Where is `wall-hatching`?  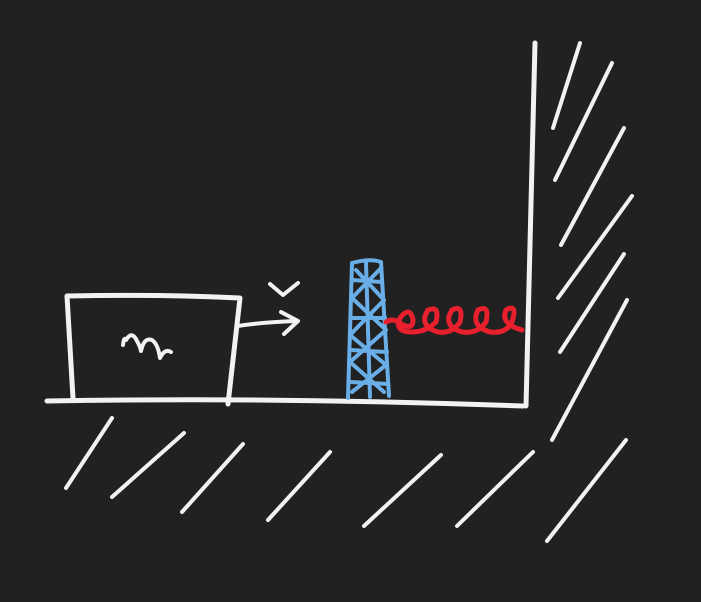 wall-hatching is located at coordinates (592, 241).